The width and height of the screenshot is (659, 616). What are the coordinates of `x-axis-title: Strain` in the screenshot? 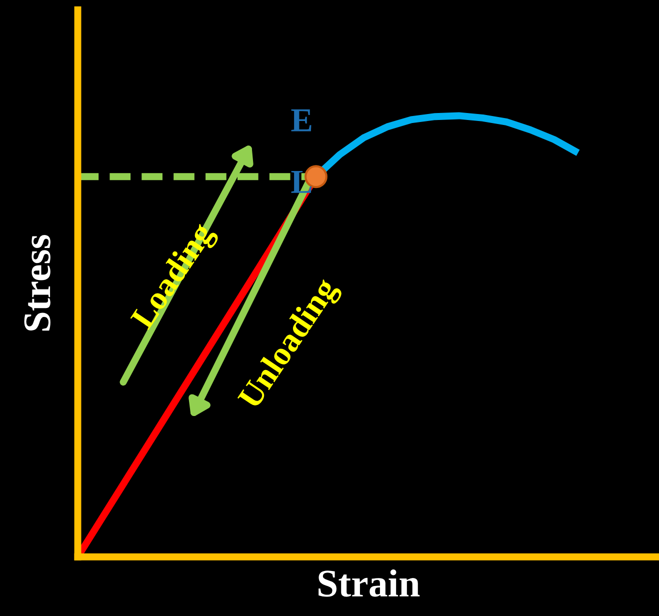 It's located at (369, 583).